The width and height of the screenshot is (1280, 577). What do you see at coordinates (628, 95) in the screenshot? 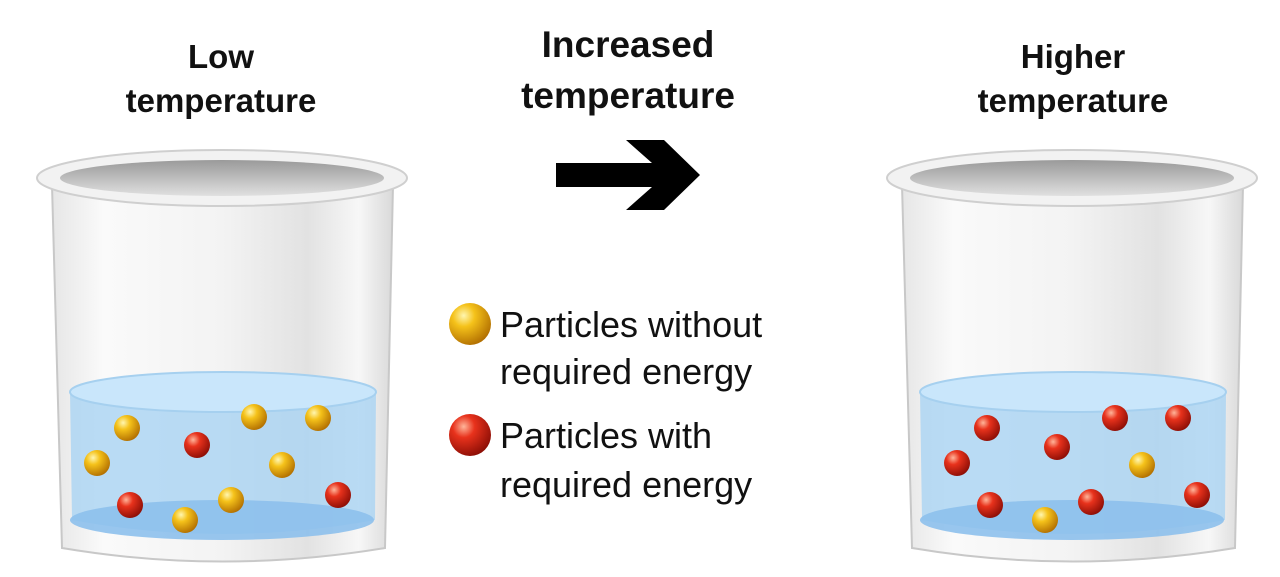
I see `label-middle-2: temperature` at bounding box center [628, 95].